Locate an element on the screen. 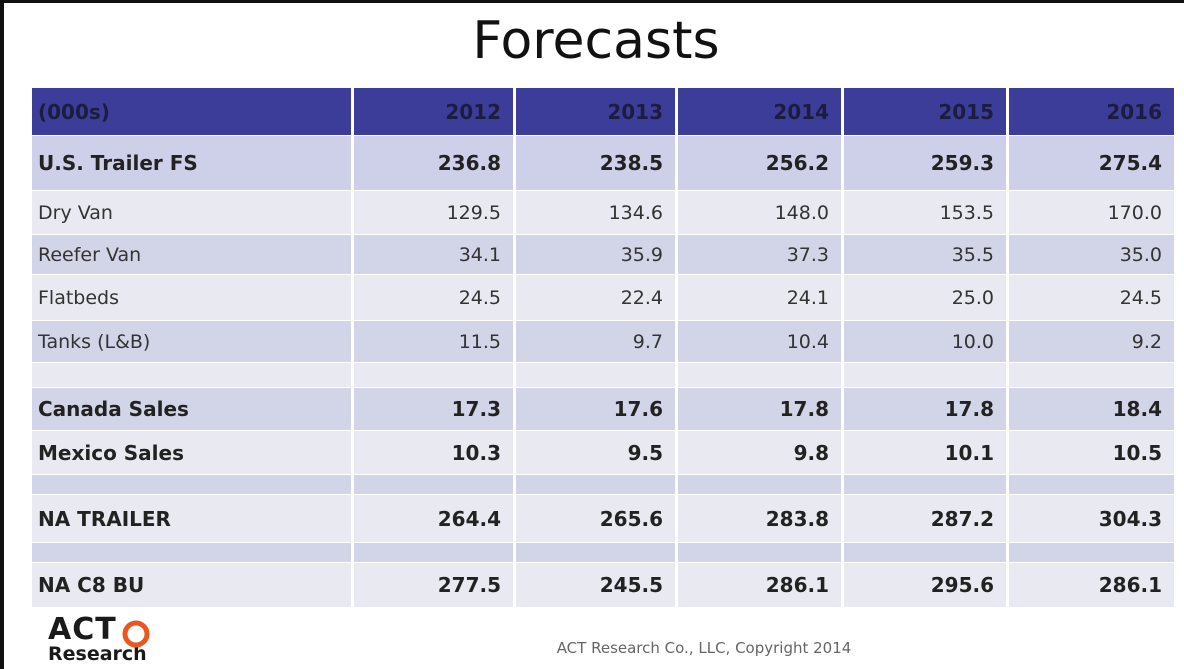 The image size is (1184, 669). table-cell: 265.6 is located at coordinates (597, 519).